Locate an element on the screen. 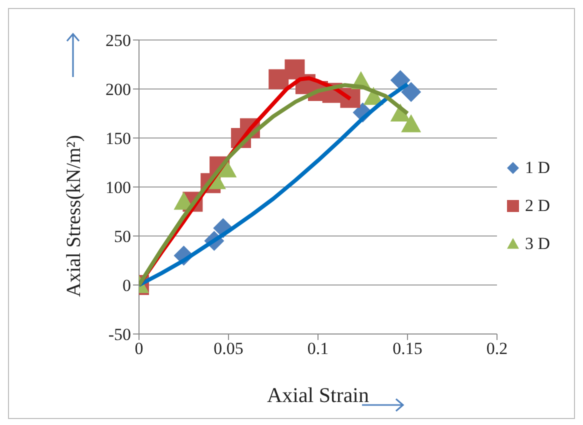  x-tick-label: 0.05 is located at coordinates (229, 348).